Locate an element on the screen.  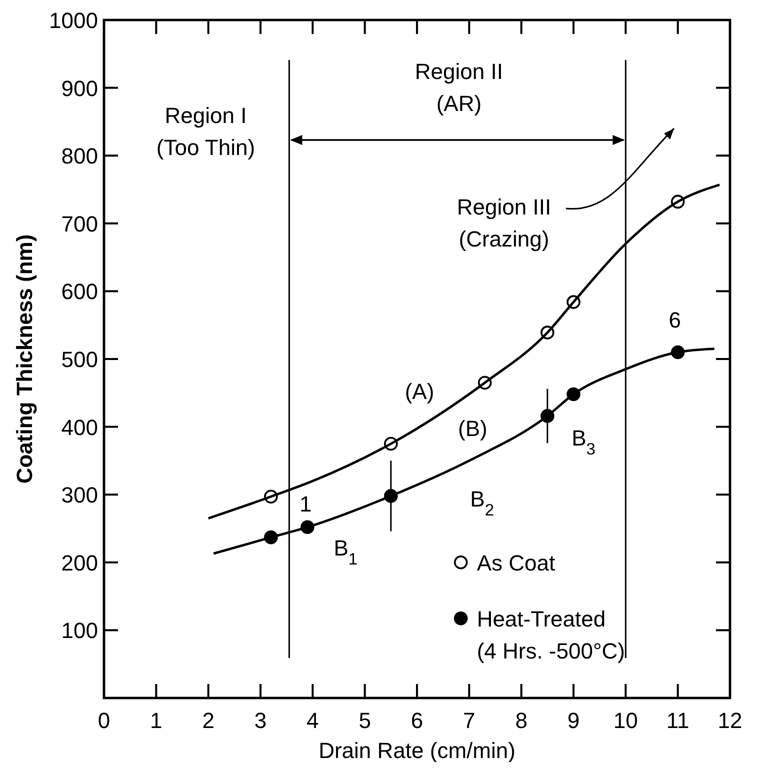
annotation: Region I (Too Thin) is located at coordinates (206, 131).